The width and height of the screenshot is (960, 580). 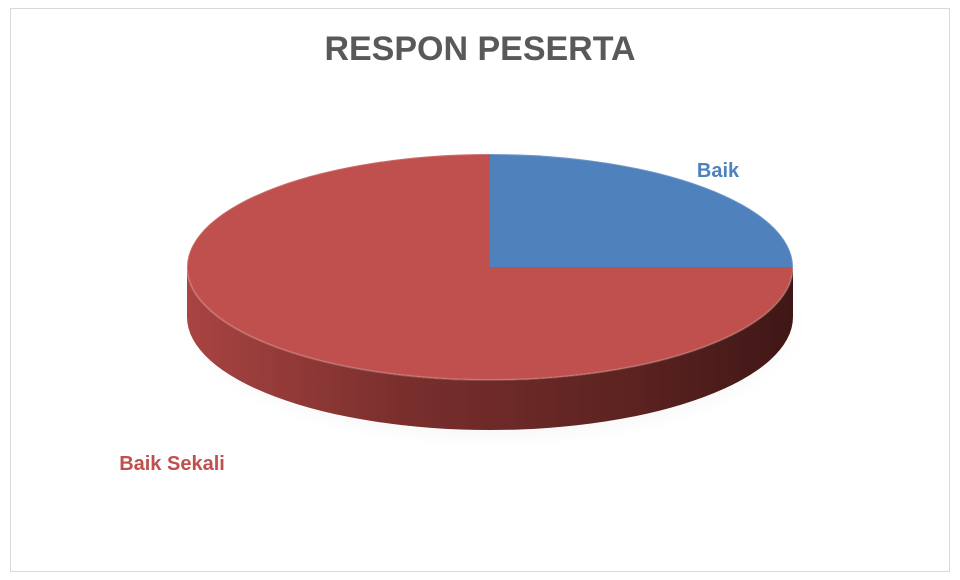 What do you see at coordinates (480, 49) in the screenshot?
I see `chart-title: RESPON PESERTA` at bounding box center [480, 49].